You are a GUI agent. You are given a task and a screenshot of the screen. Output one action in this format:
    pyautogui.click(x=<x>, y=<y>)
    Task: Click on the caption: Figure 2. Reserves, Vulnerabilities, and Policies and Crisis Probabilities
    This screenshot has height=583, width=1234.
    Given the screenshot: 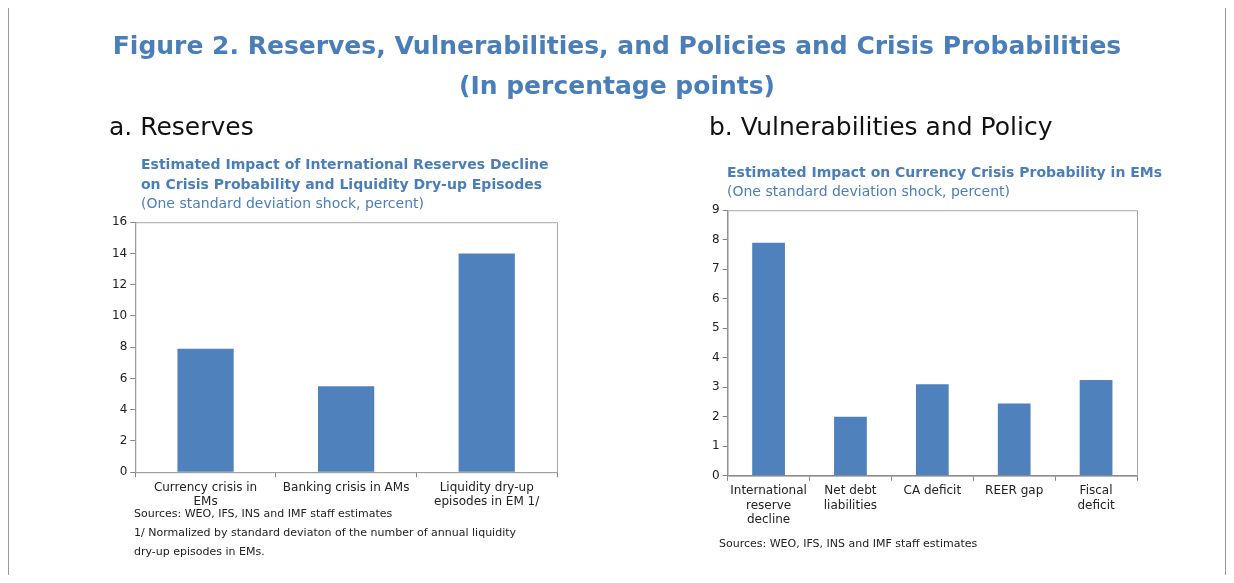 What is the action you would take?
    pyautogui.click(x=617, y=46)
    